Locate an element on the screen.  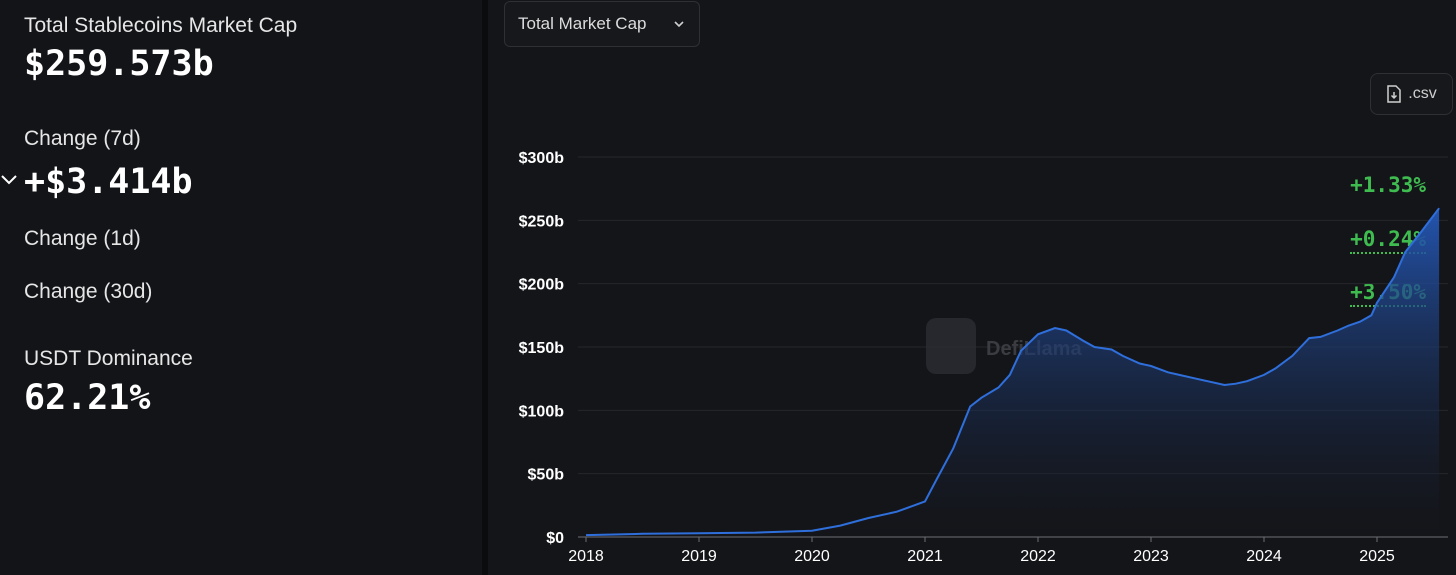
download-csv-label: .csv is located at coordinates (1422, 93).